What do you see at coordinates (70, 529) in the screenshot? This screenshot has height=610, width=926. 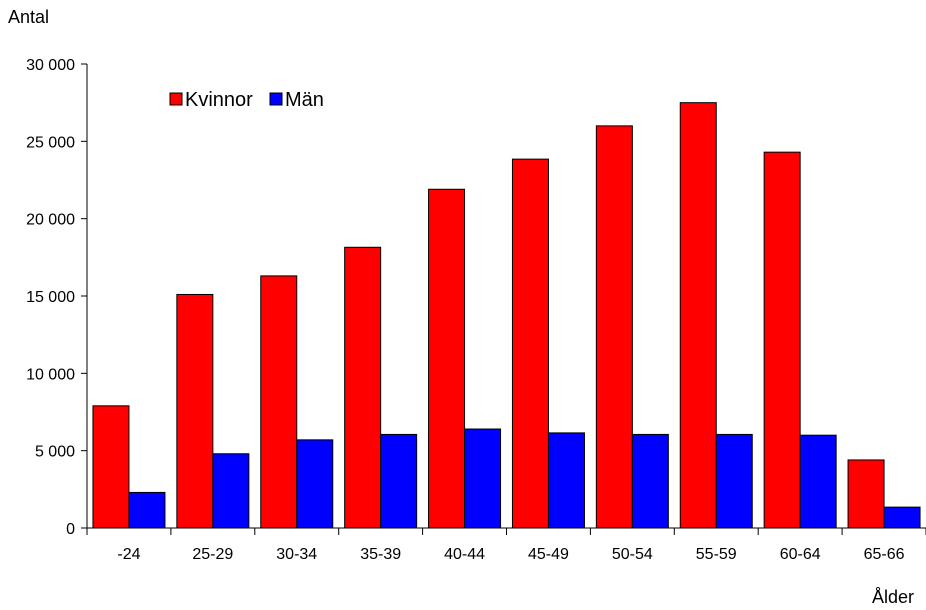 I see `y-tick-label: 0` at bounding box center [70, 529].